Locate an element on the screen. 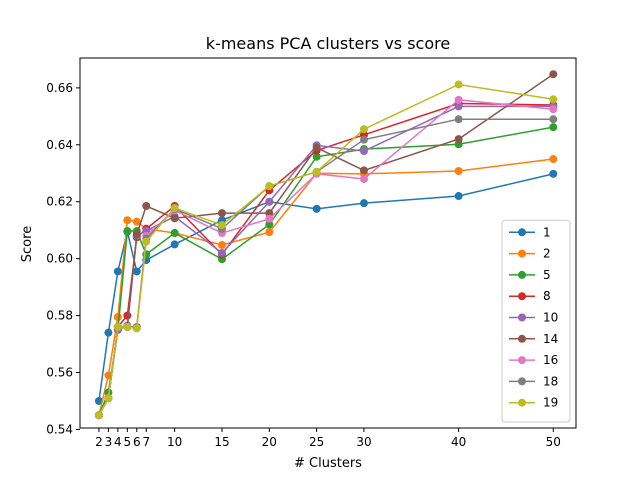 The width and height of the screenshot is (640, 480). legend-item: 1 is located at coordinates (530, 232).